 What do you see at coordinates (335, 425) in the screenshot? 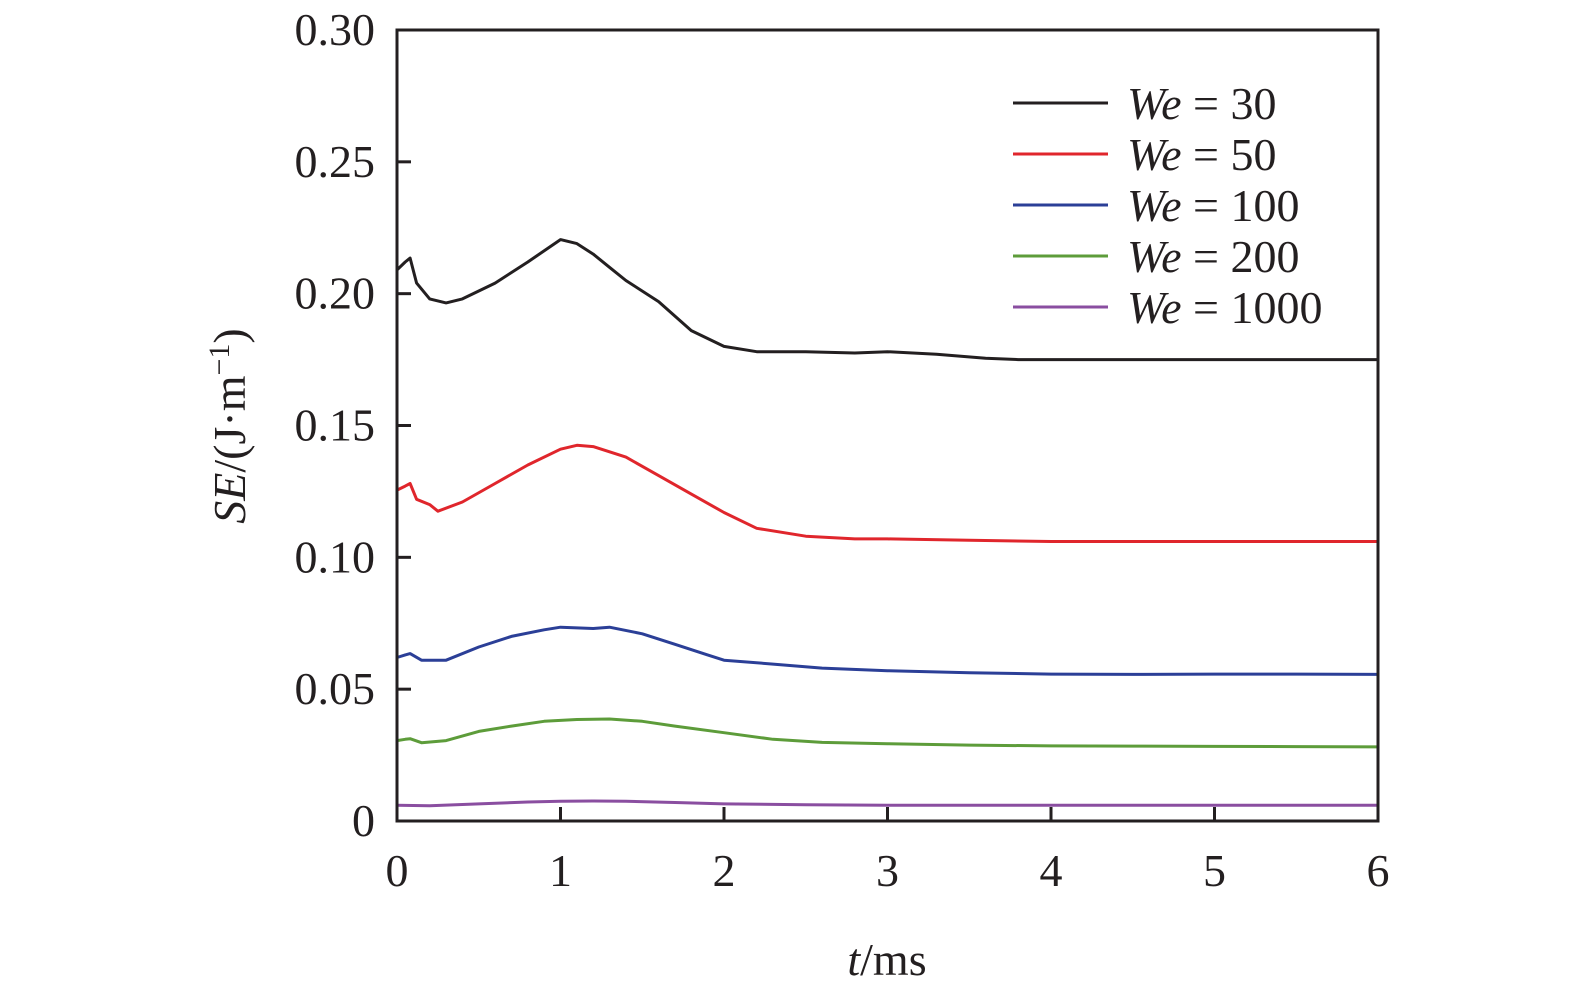
I see `y-tick-label: 0.15` at bounding box center [335, 425].